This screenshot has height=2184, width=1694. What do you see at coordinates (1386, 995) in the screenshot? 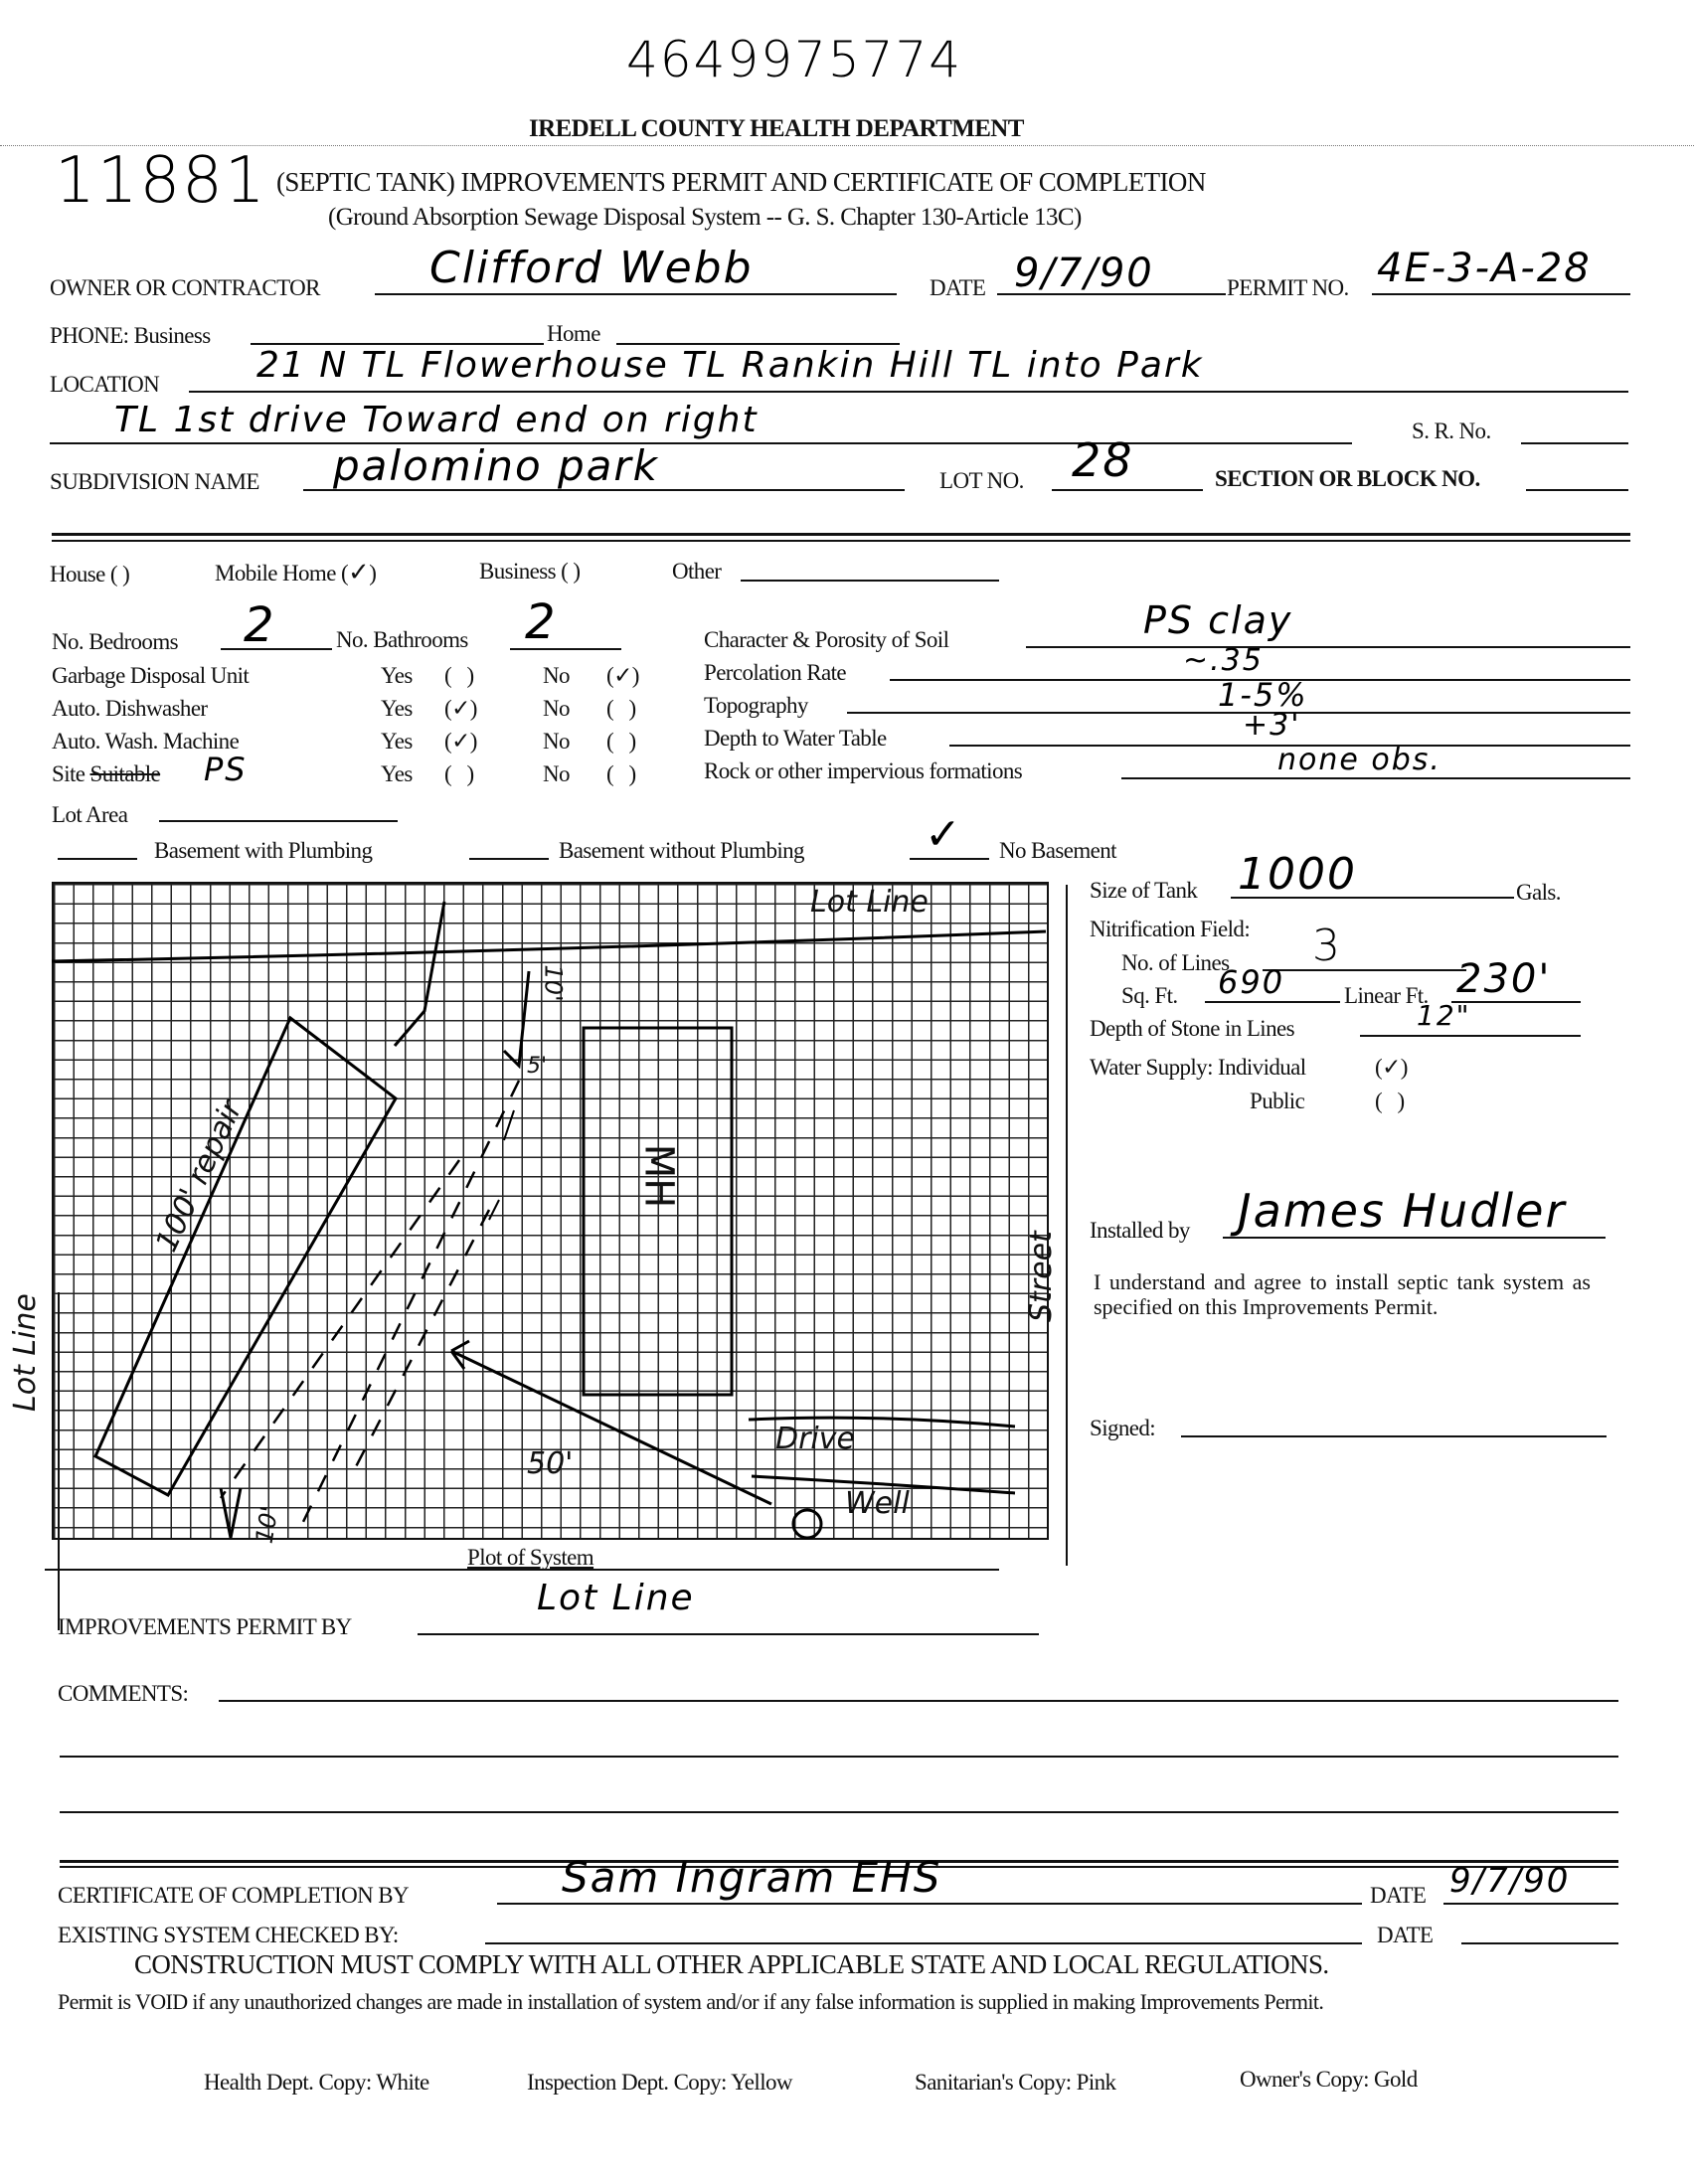
I see `linear-ft-label: Linear Ft.` at bounding box center [1386, 995].